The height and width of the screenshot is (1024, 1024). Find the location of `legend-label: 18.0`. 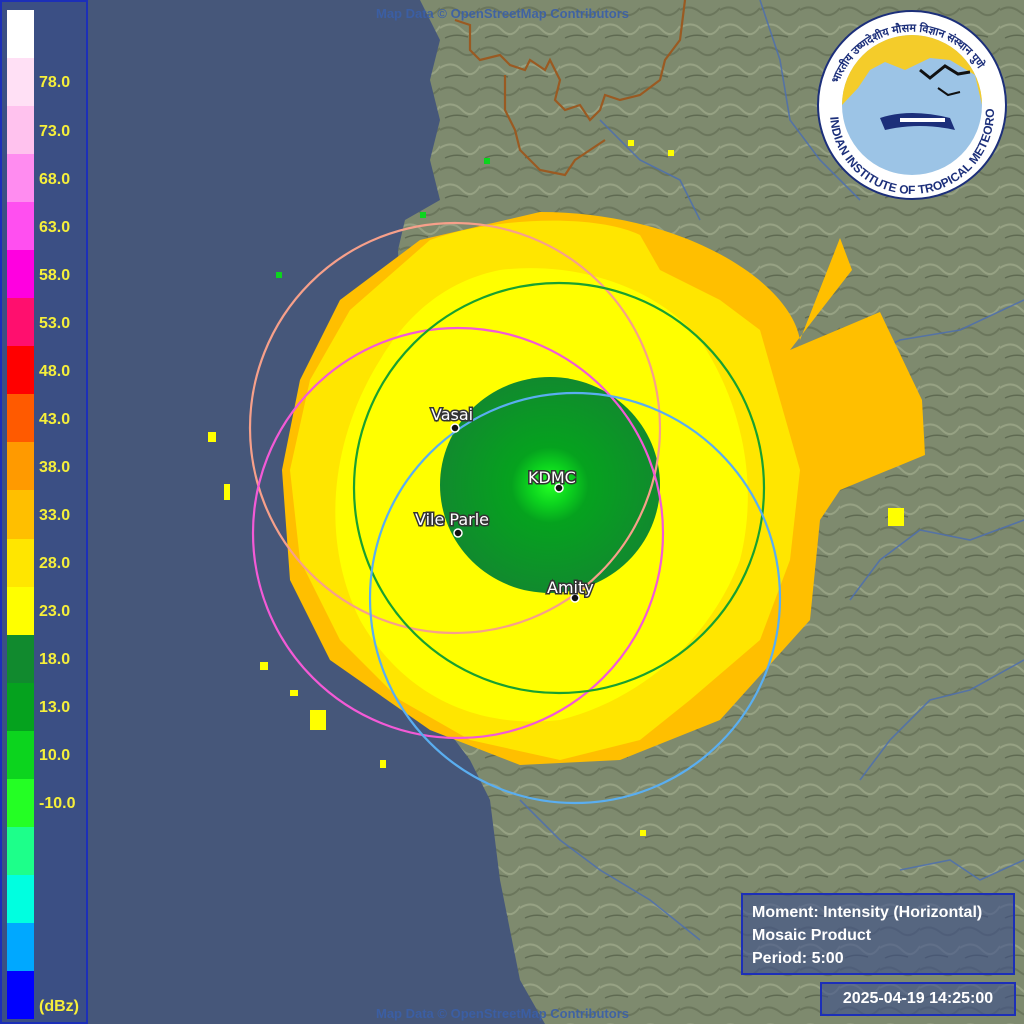

legend-label: 18.0 is located at coordinates (55, 660).